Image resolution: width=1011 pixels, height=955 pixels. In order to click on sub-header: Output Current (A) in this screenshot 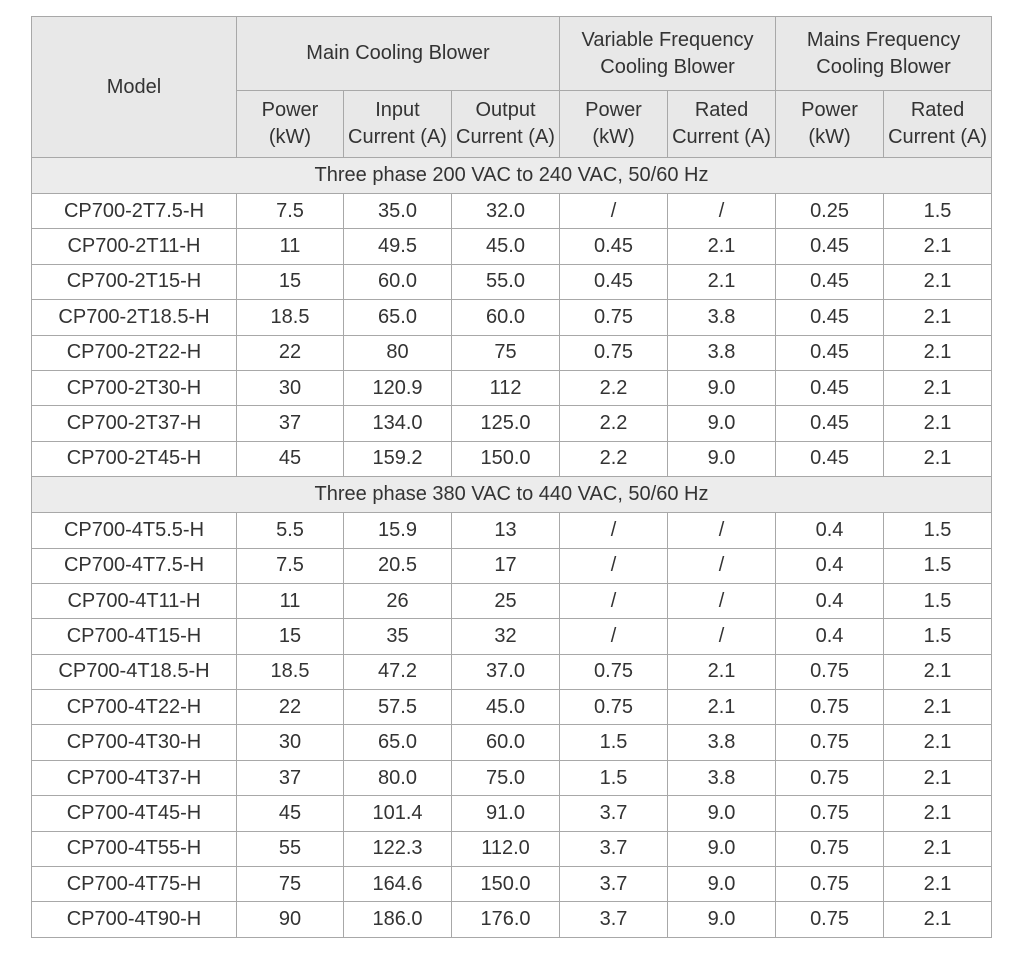, I will do `click(505, 124)`.